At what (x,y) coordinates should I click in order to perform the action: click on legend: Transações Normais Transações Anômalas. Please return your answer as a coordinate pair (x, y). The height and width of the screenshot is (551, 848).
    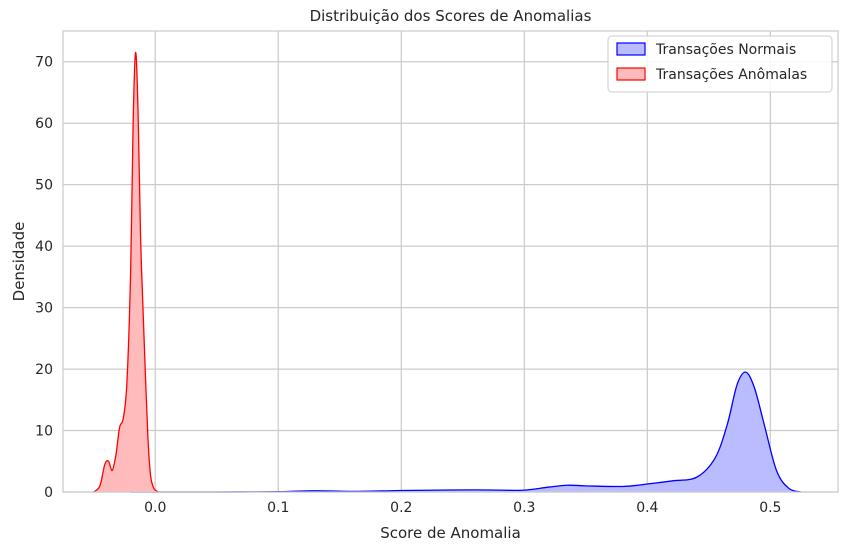
    Looking at the image, I should click on (720, 64).